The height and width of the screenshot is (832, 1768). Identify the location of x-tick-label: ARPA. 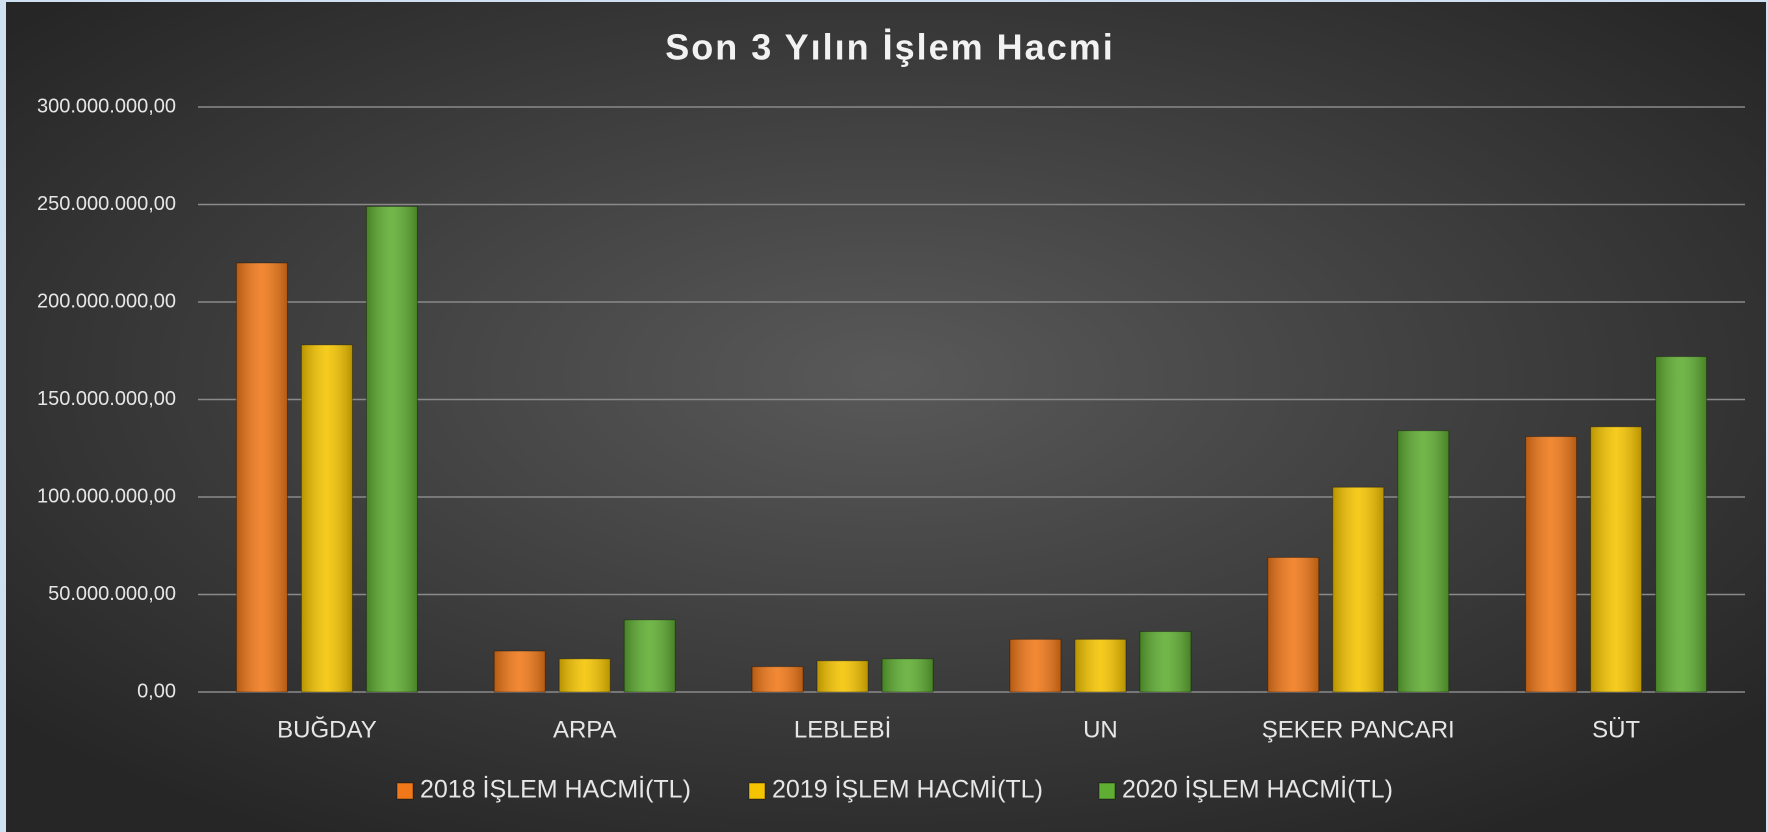
(585, 729).